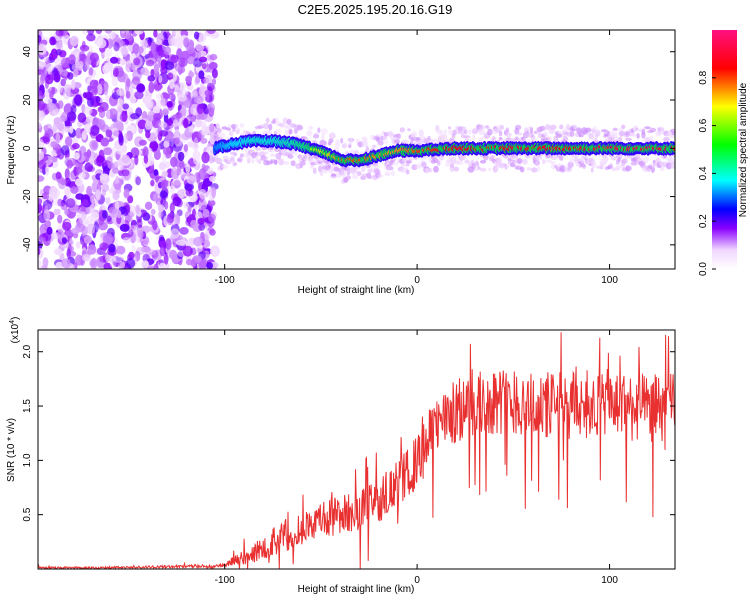  Describe the element at coordinates (27, 244) in the screenshot. I see `y-tick-label: -40` at that location.